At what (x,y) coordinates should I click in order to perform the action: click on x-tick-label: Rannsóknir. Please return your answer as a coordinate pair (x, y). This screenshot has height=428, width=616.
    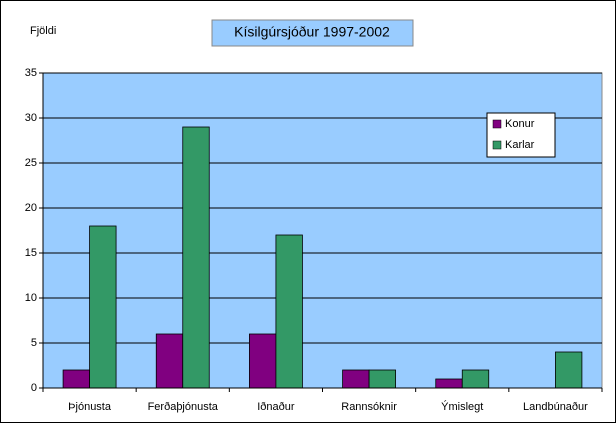
    Looking at the image, I should click on (369, 407).